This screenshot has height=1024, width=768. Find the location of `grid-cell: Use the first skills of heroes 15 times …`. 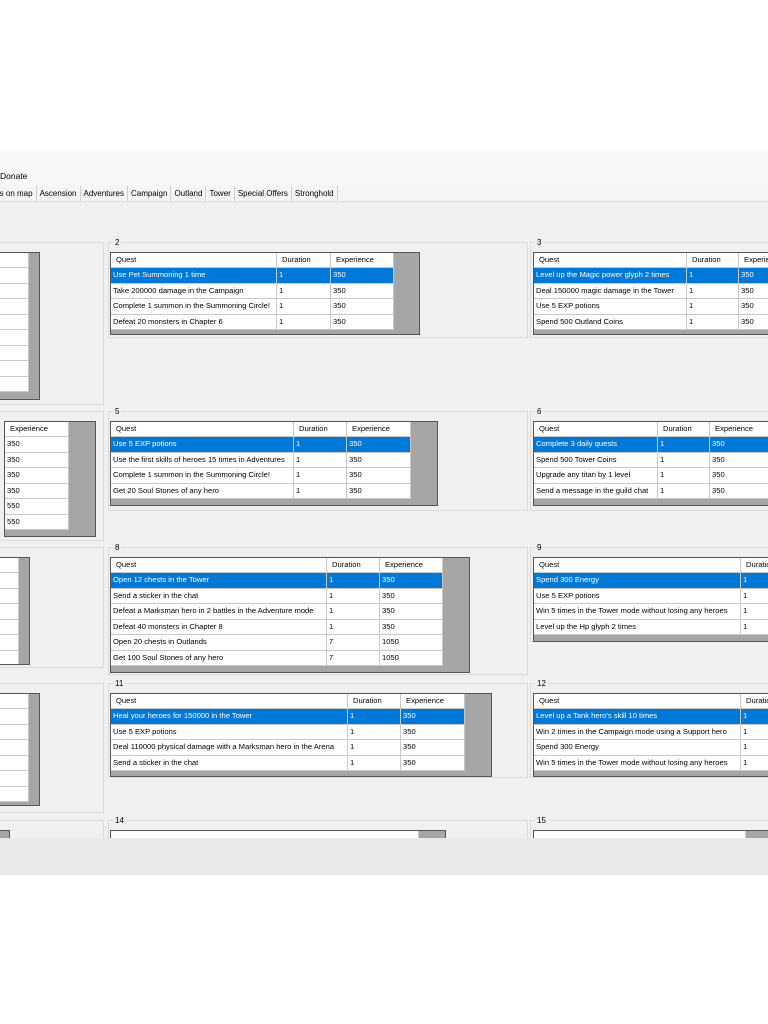

grid-cell: Use the first skills of heroes 15 times … is located at coordinates (202, 460).